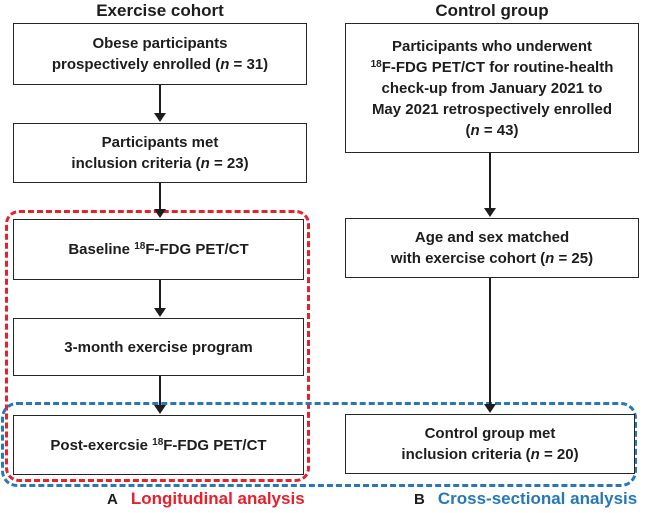 Image resolution: width=649 pixels, height=513 pixels. What do you see at coordinates (419, 499) in the screenshot?
I see `panel-b-letter: B` at bounding box center [419, 499].